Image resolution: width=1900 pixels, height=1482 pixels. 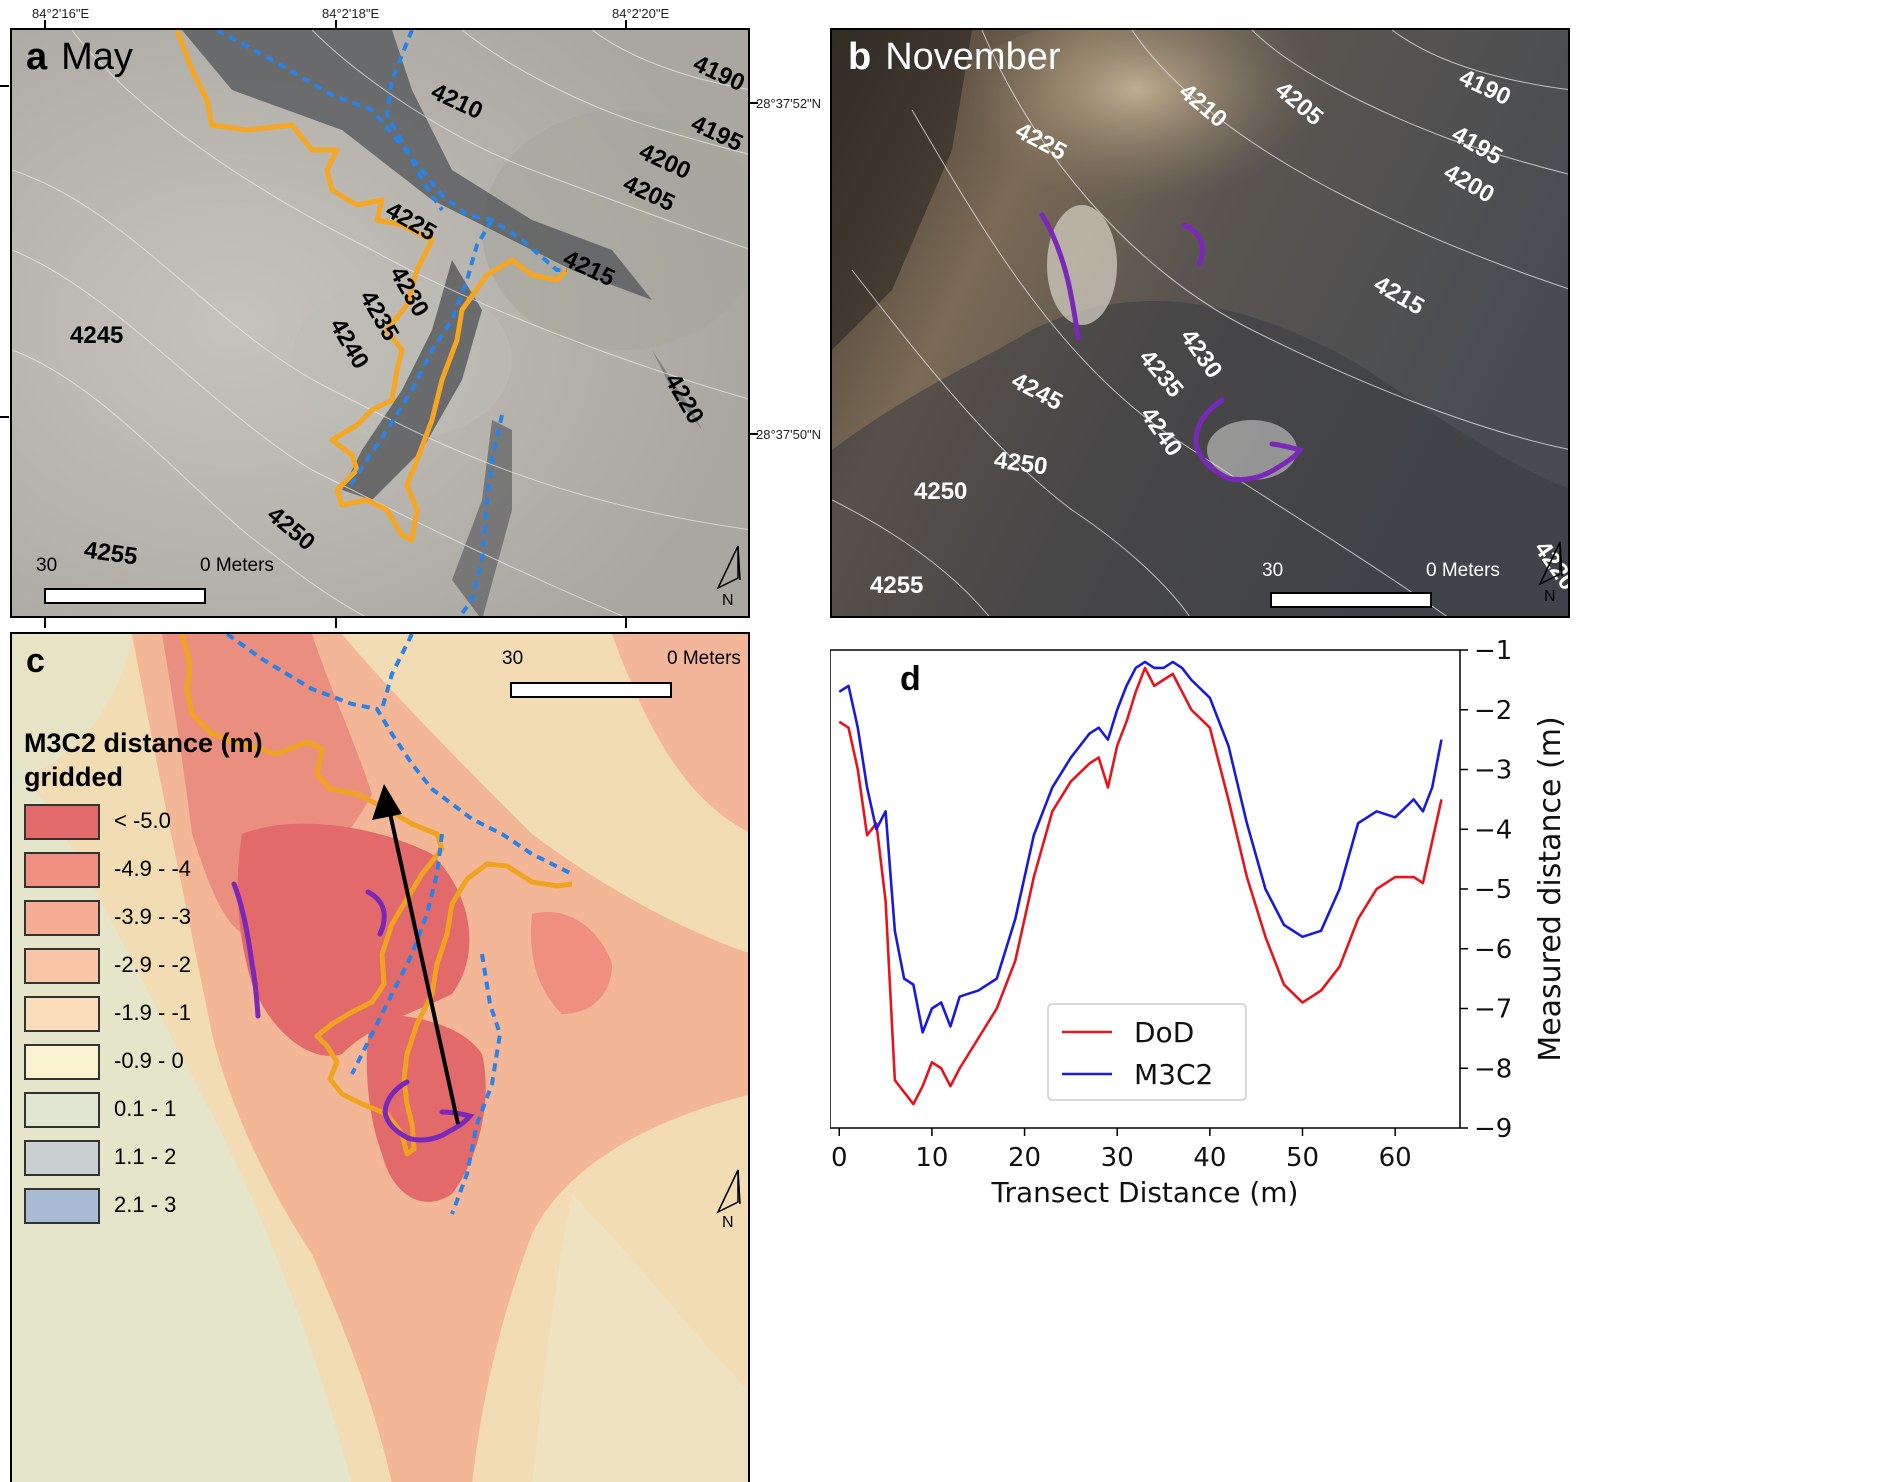 What do you see at coordinates (61, 13) in the screenshot?
I see `longitude-label-1: 84°2'16"E` at bounding box center [61, 13].